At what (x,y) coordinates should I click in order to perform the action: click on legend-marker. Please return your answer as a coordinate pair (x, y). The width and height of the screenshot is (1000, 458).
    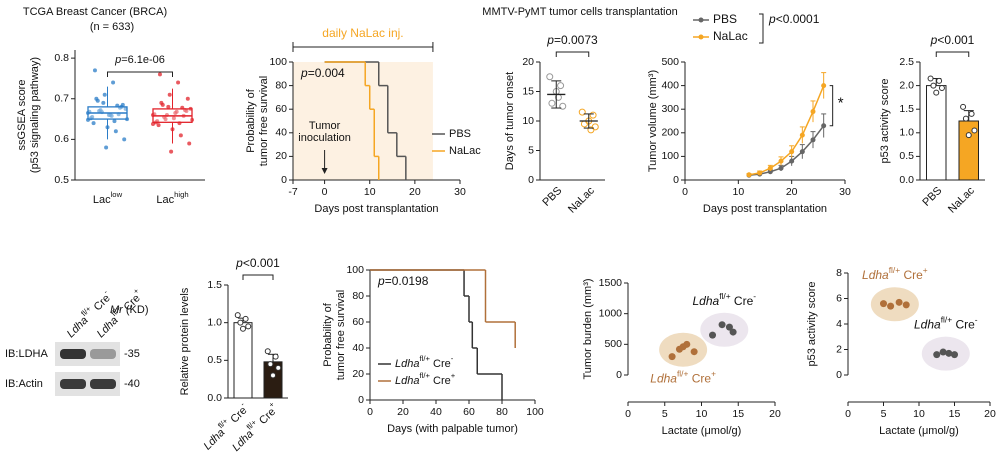
    Looking at the image, I should click on (701, 37).